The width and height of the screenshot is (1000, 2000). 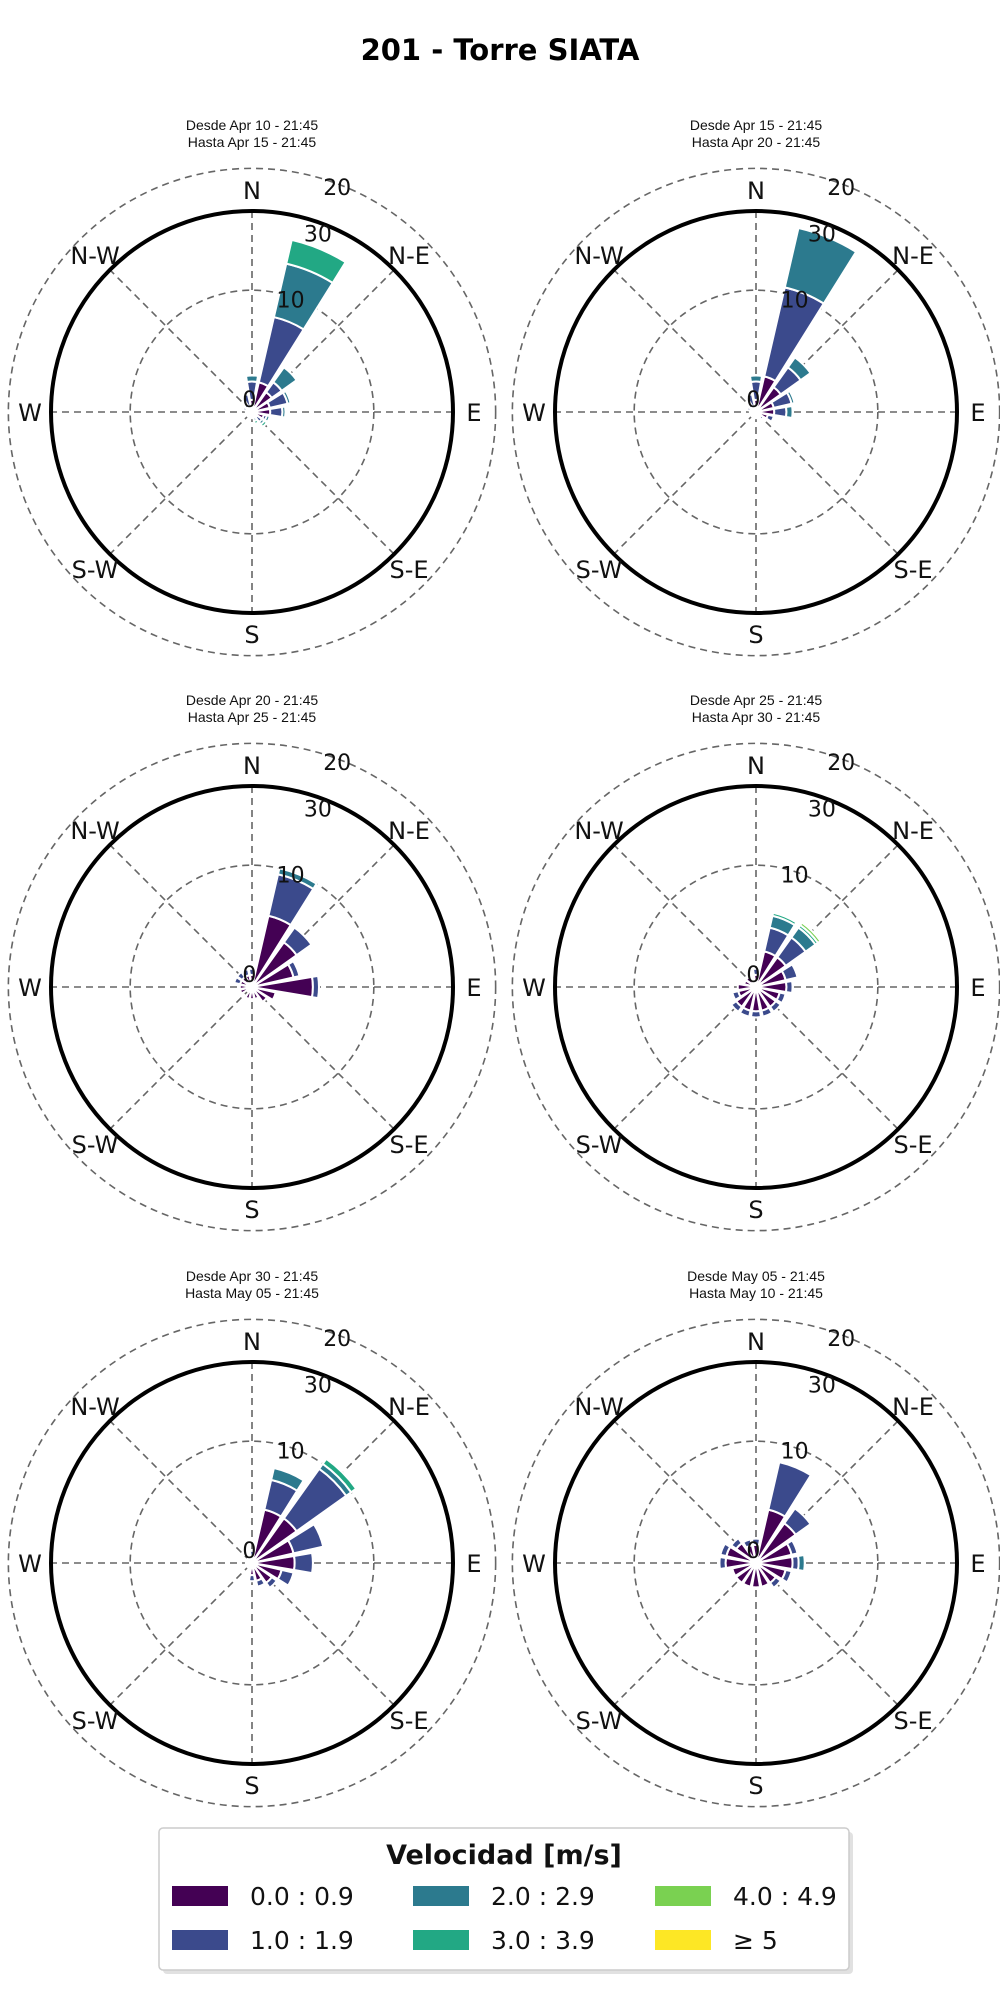 What do you see at coordinates (756, 142) in the screenshot?
I see `panel-subtitle: Hasta Apr 20 - 21:45` at bounding box center [756, 142].